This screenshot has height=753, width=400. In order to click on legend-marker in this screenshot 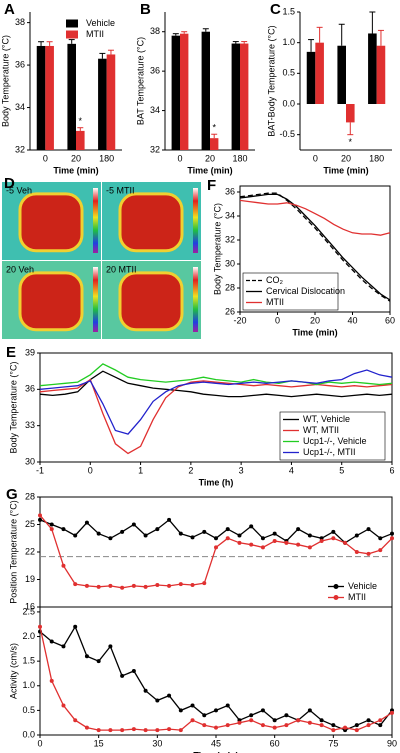, I will do `click(336, 586)`.